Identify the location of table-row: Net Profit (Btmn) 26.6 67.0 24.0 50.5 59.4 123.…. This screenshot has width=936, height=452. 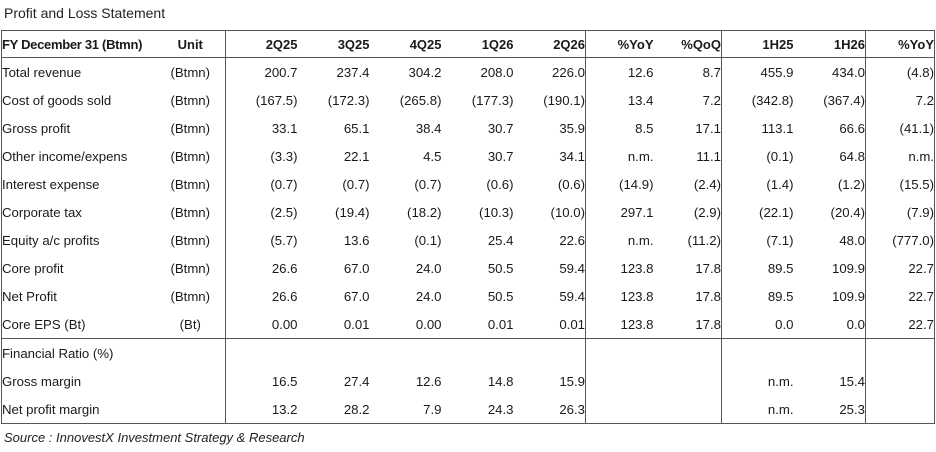
(468, 296).